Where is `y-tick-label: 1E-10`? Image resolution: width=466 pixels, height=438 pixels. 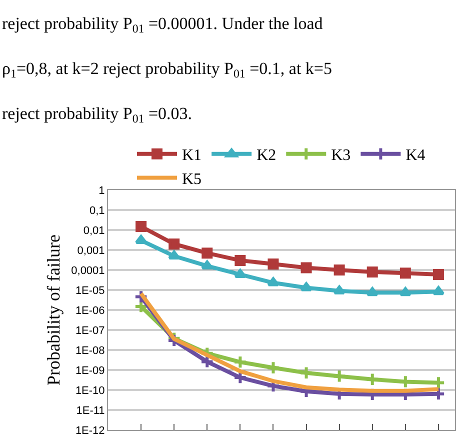 y-tick-label: 1E-10 is located at coordinates (90, 390).